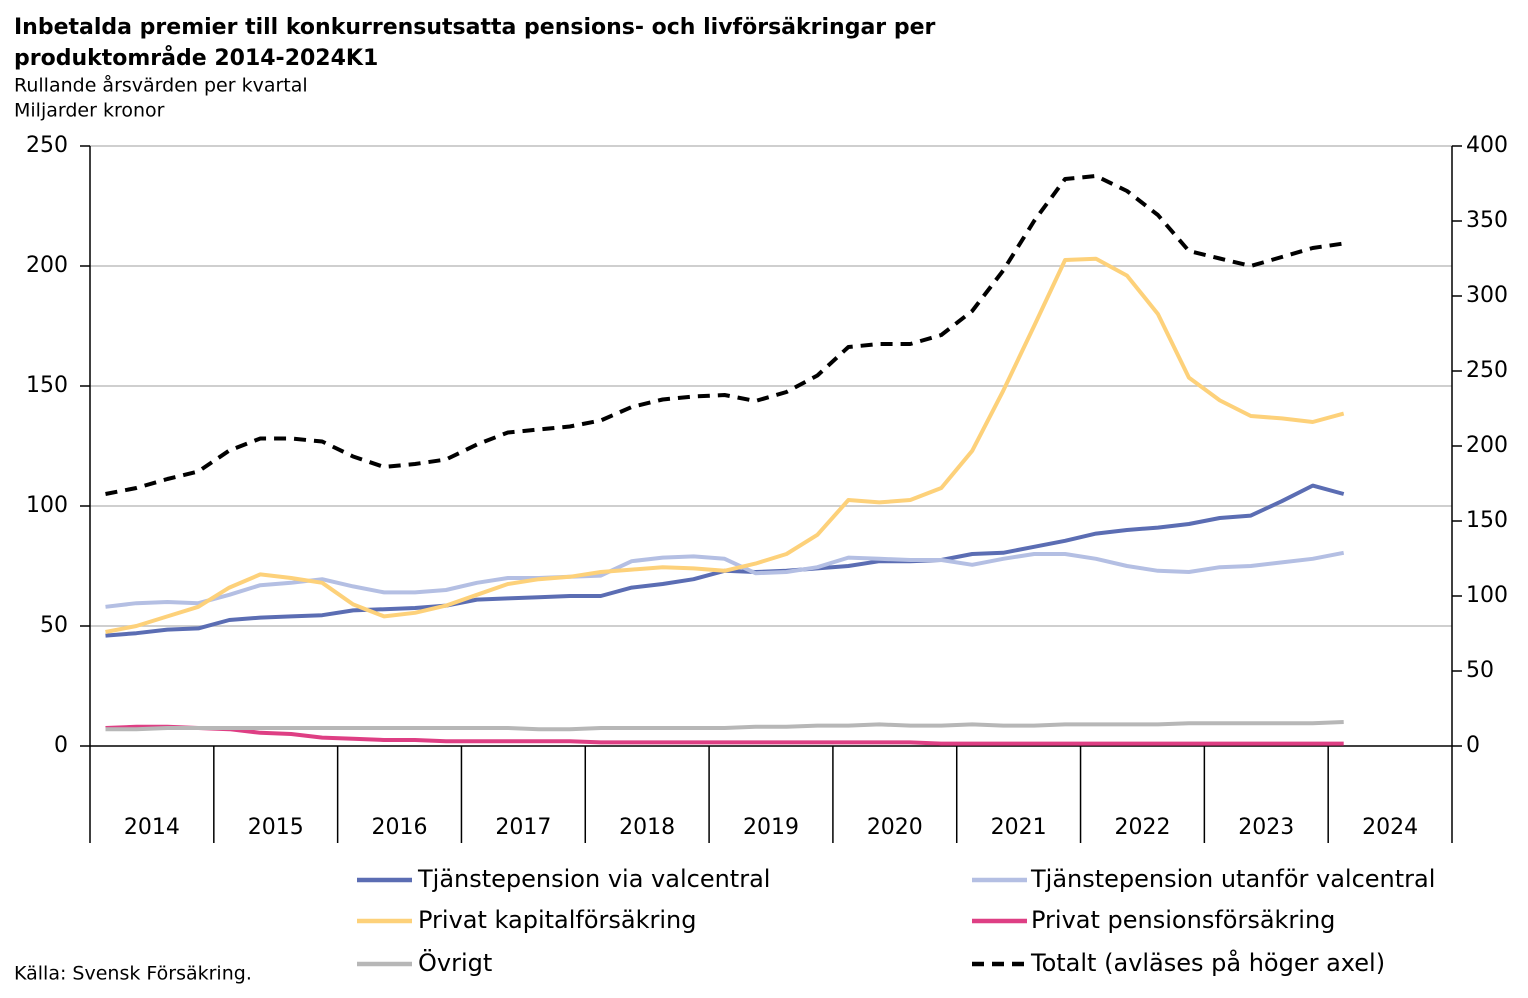 This screenshot has height=998, width=1528. Describe the element at coordinates (1183, 920) in the screenshot. I see `legend-label: Privat pensionsförsäkring` at that location.